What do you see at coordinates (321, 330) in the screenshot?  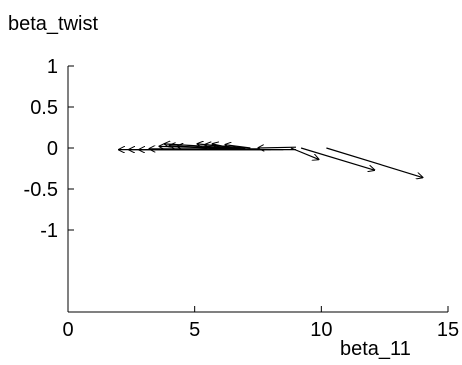 I see `x-tick-label: 10` at bounding box center [321, 330].